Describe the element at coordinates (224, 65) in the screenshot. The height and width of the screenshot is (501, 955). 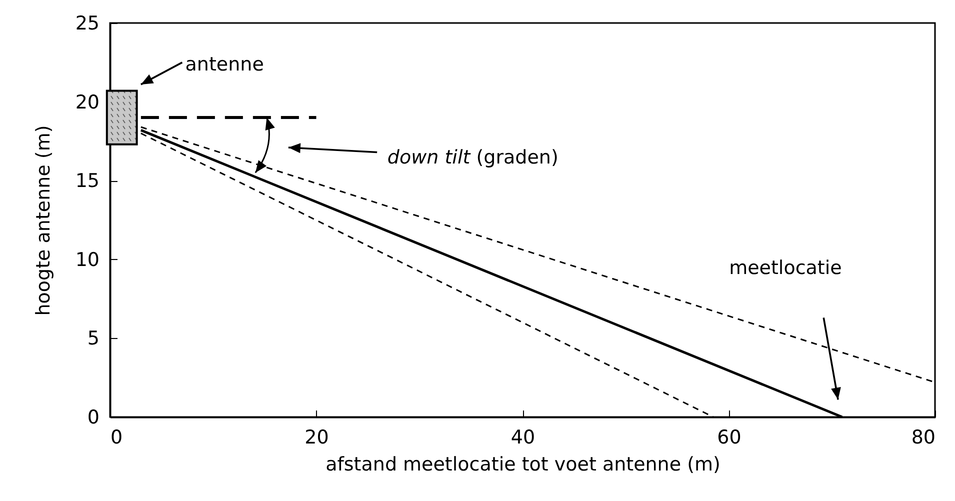
I see `annotation: antenne` at that location.